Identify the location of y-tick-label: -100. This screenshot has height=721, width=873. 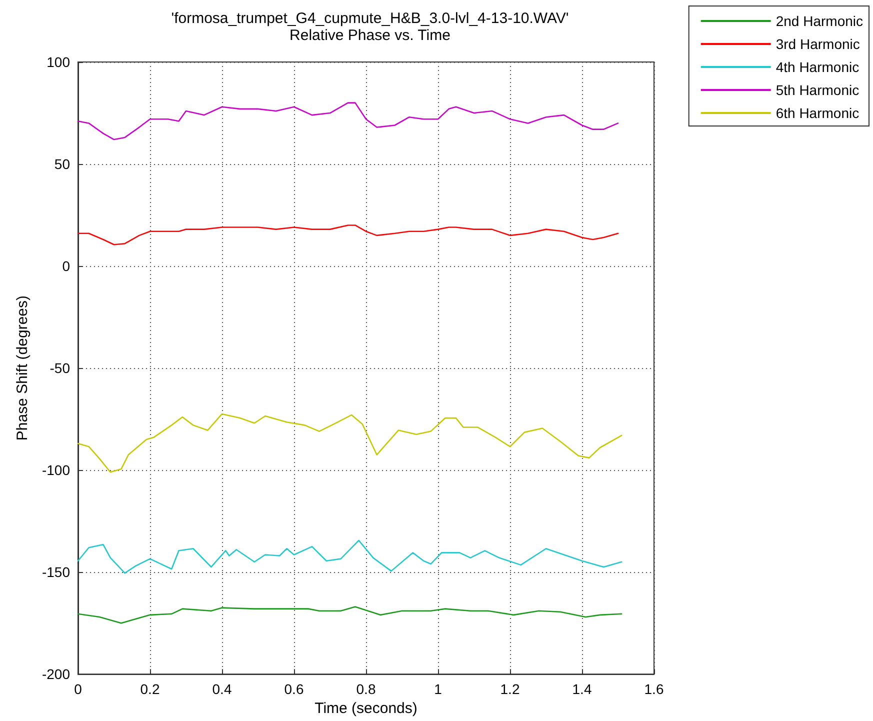
(56, 470).